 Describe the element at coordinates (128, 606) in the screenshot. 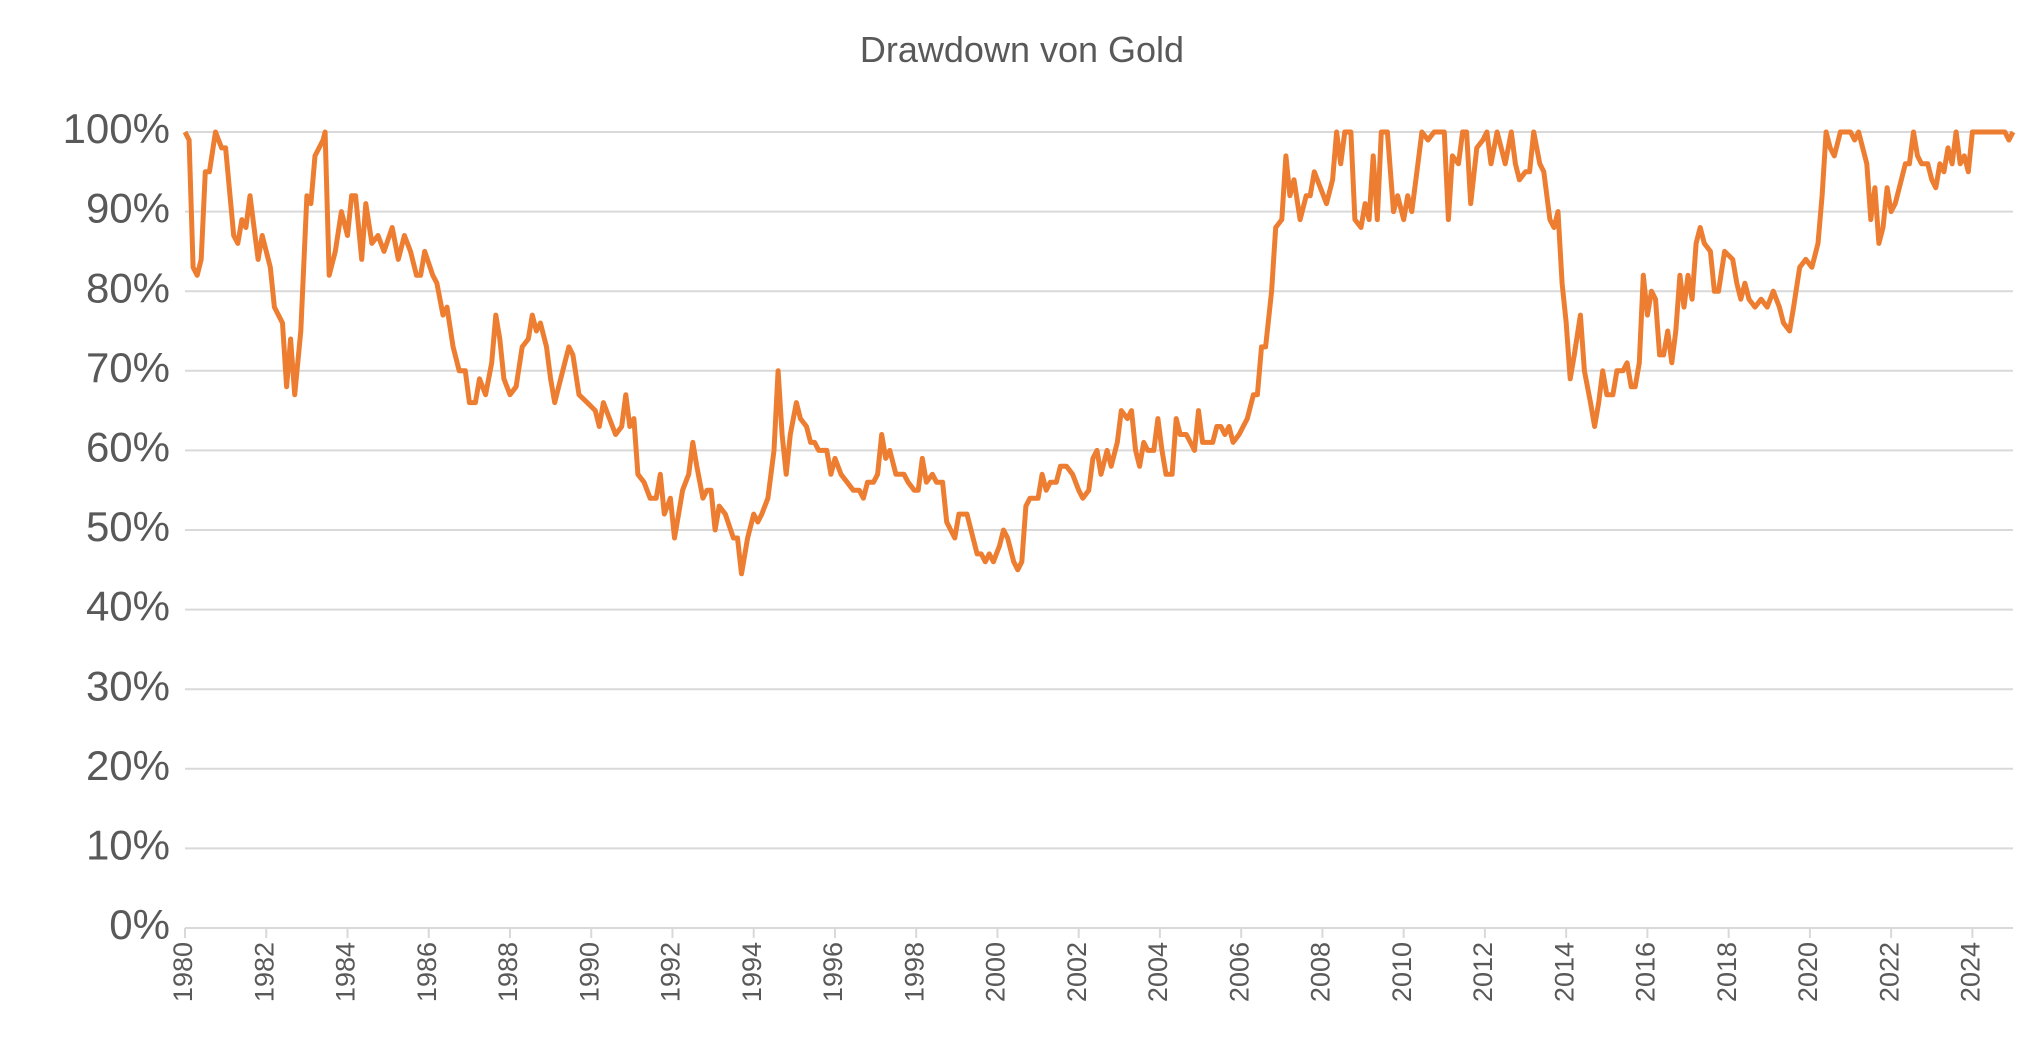

I see `y-tick-label: 40%` at that location.